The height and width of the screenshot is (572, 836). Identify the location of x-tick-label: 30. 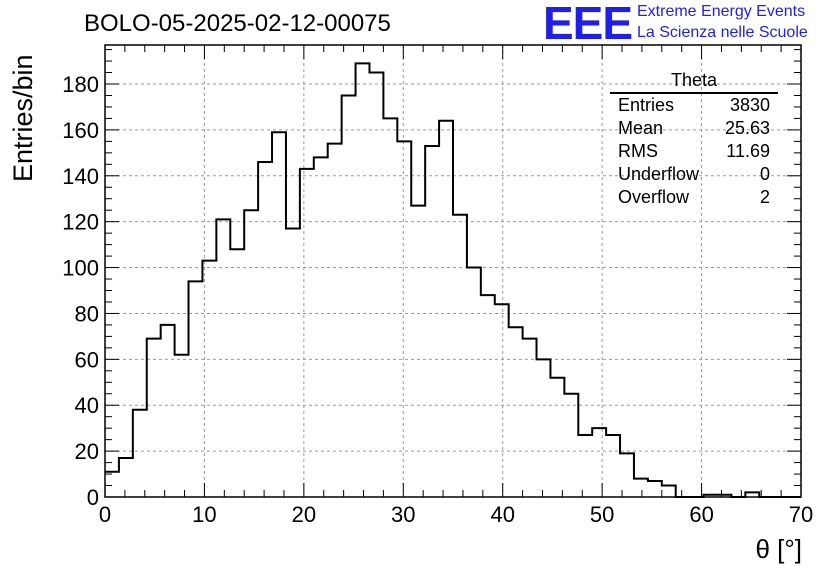
(403, 514).